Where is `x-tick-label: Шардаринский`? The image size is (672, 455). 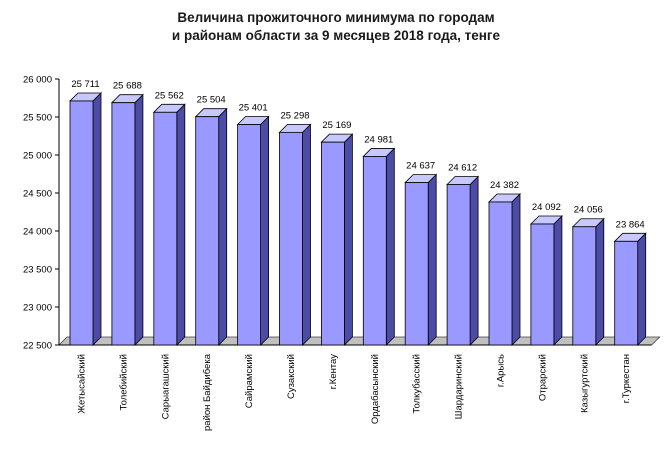 x-tick-label: Шардаринский is located at coordinates (459, 386).